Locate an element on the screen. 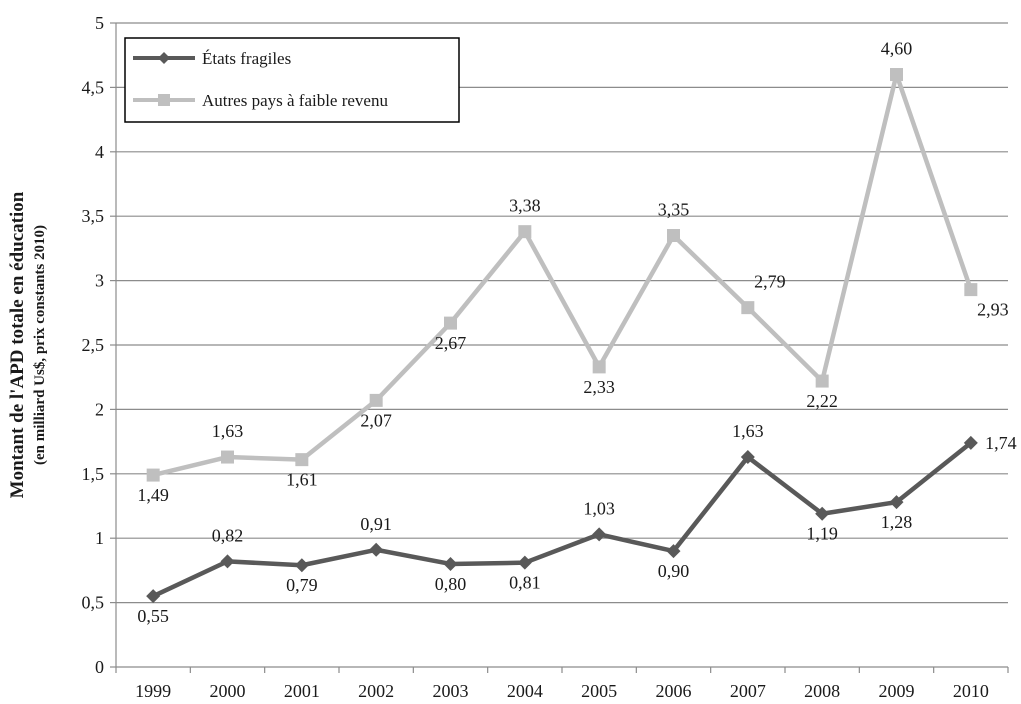 Image resolution: width=1021 pixels, height=704 pixels. legend-marker-diamond-icon is located at coordinates (164, 58).